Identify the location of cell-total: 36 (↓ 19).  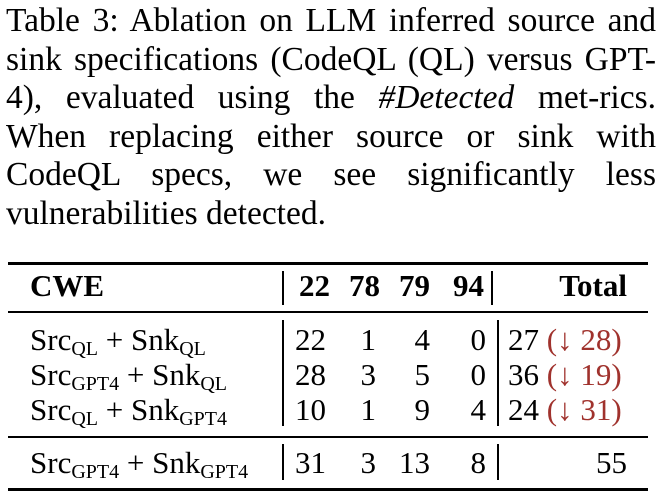
(565, 374).